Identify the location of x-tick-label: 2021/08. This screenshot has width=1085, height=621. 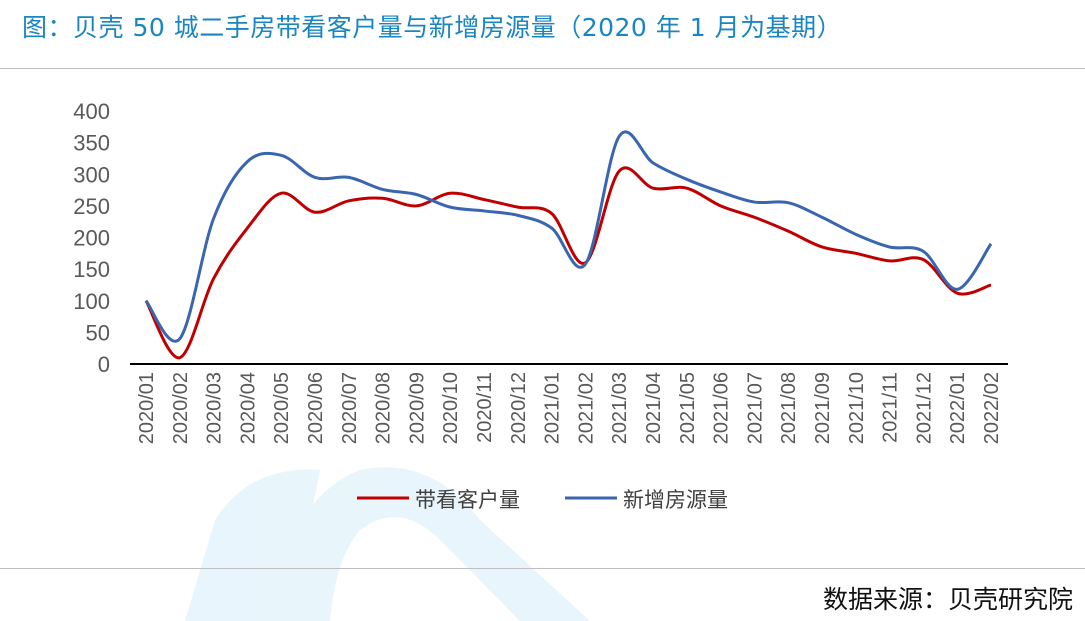
(789, 408).